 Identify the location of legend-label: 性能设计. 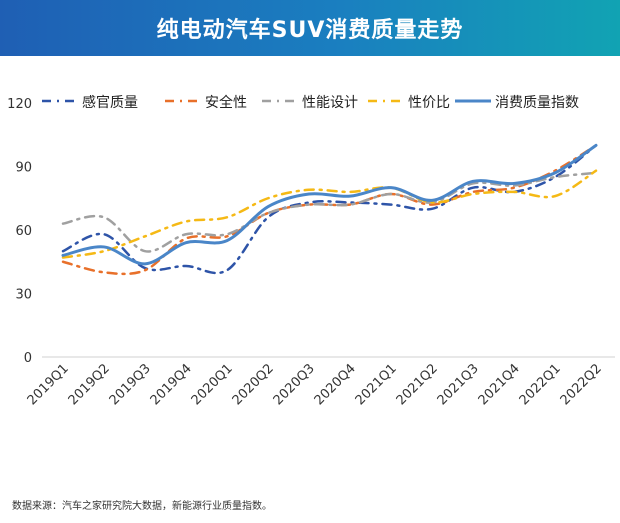
(330, 103).